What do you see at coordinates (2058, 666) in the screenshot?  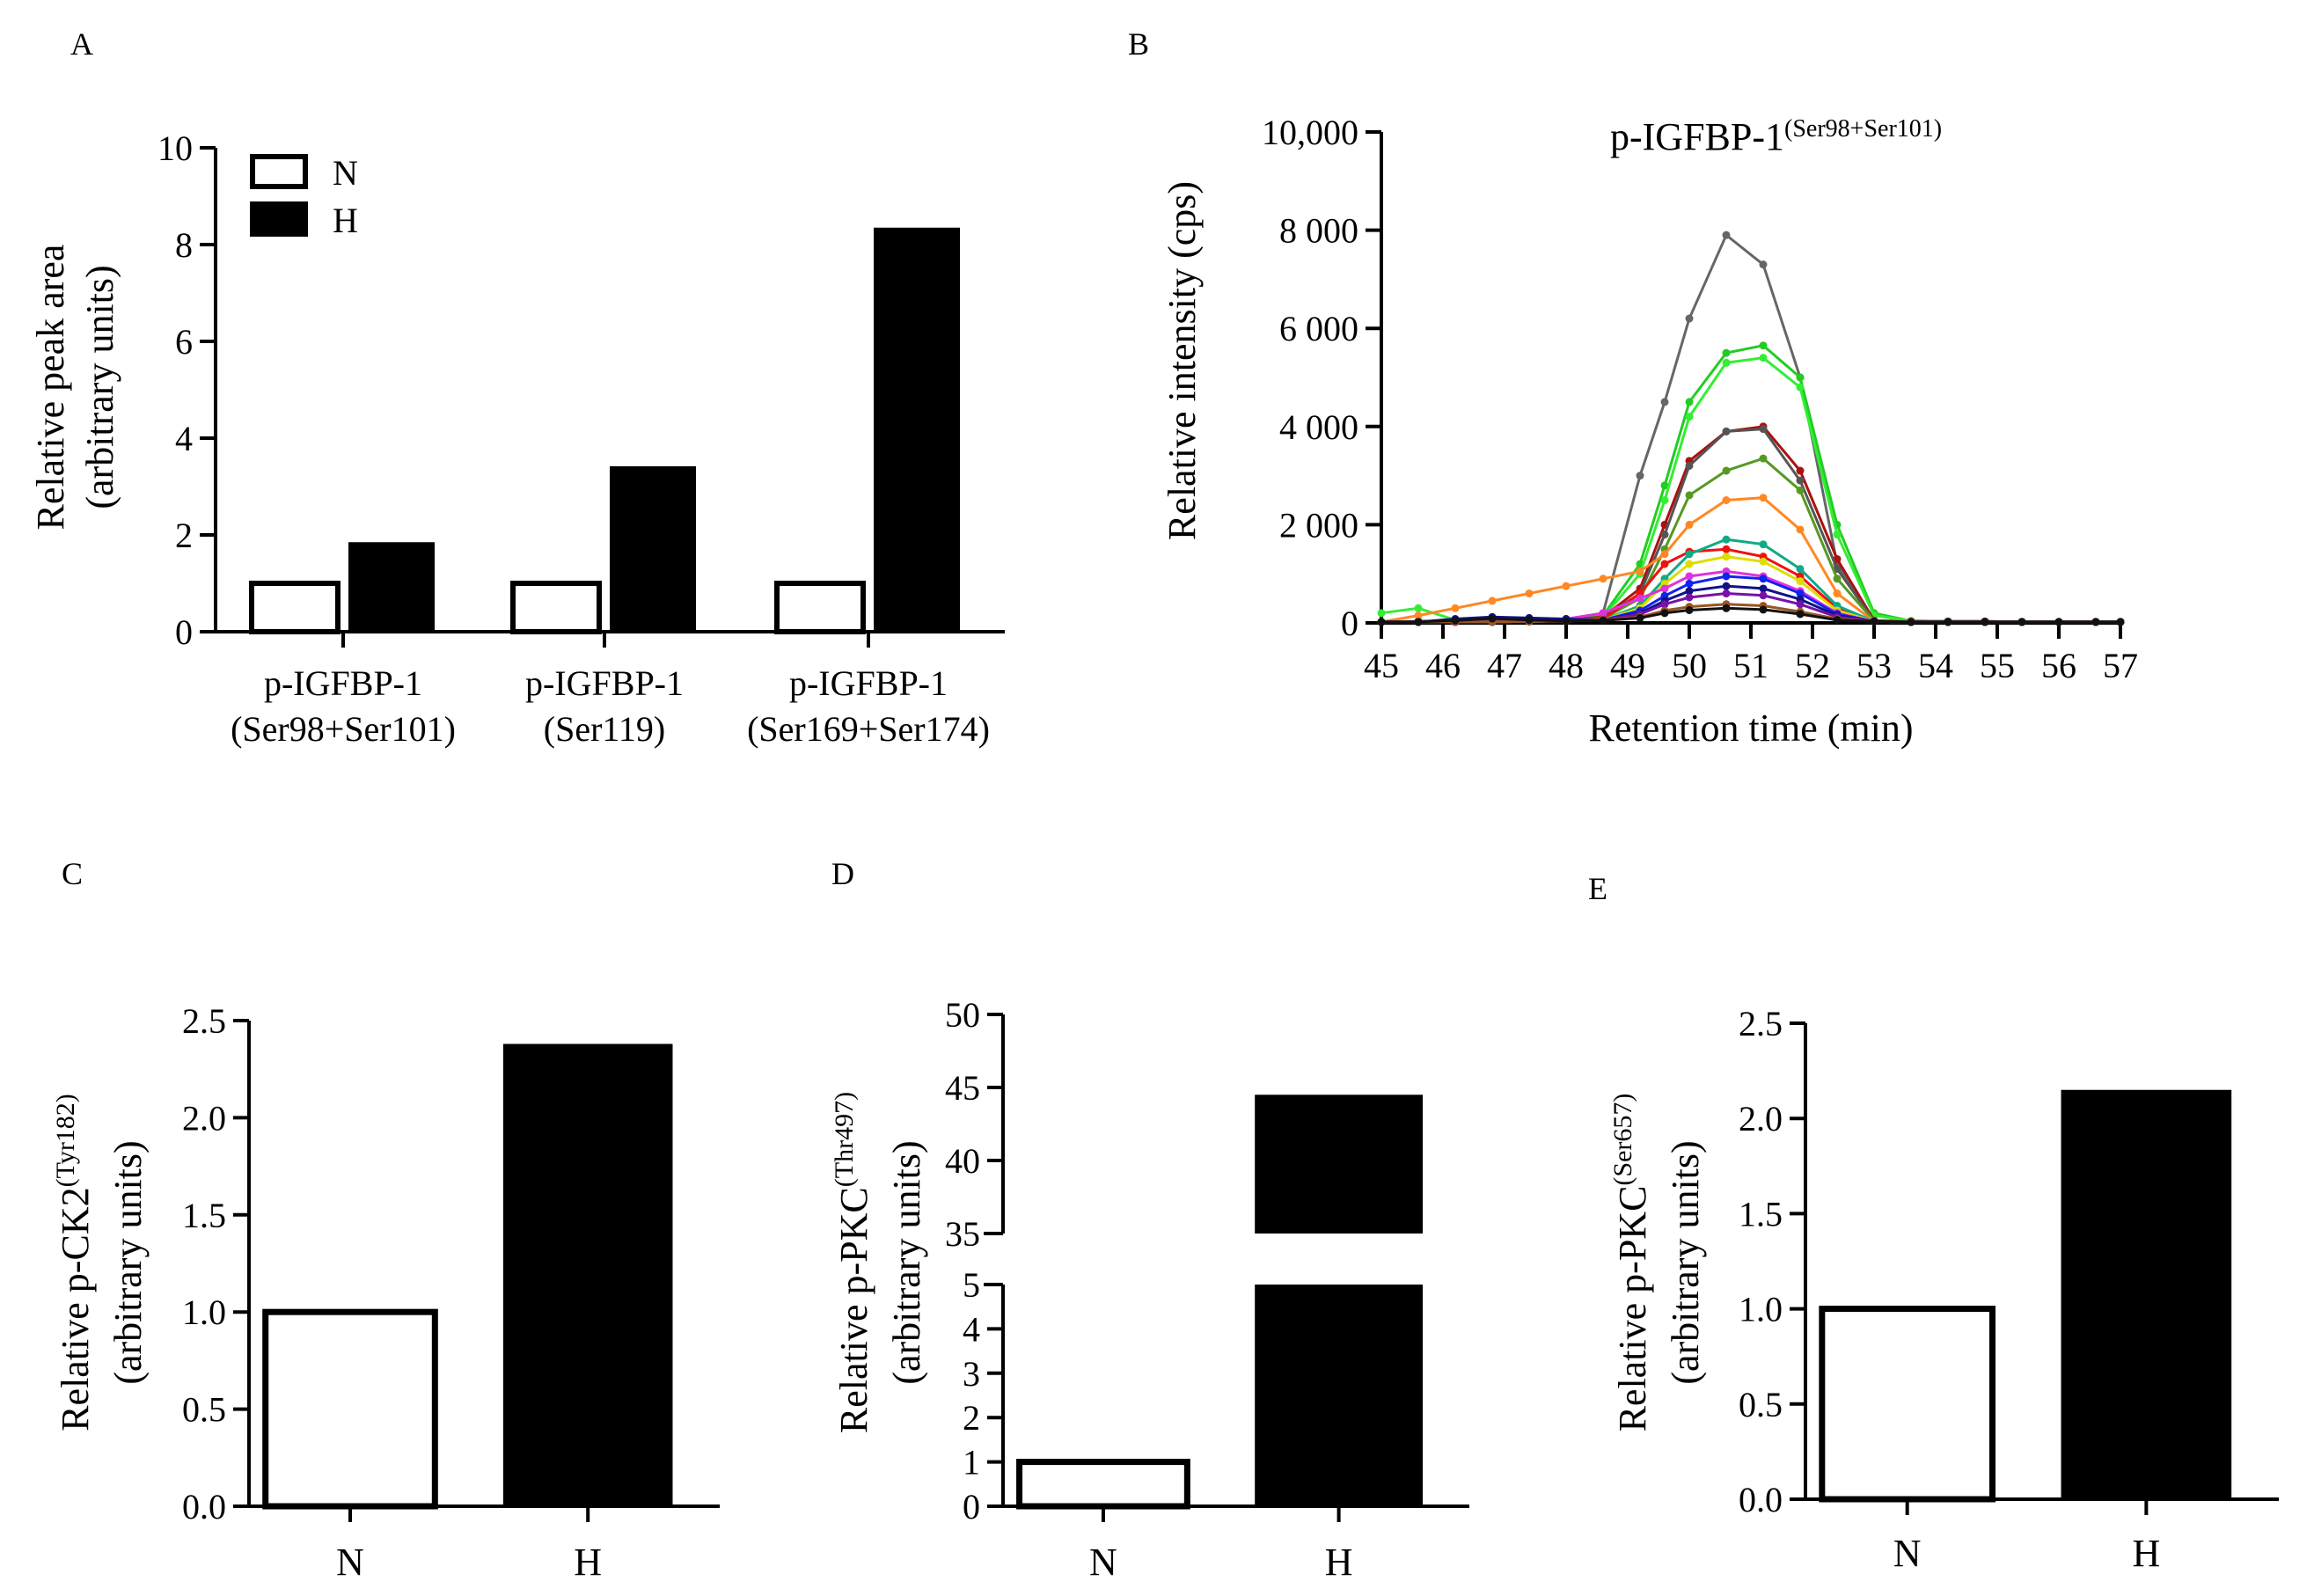 I see `x-tick-label: 56` at bounding box center [2058, 666].